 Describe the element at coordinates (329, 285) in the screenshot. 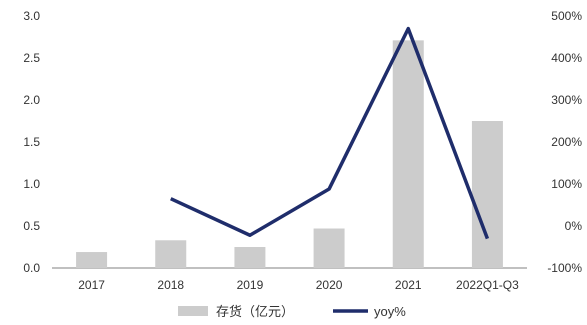

I see `x-tick-label: 2020` at that location.